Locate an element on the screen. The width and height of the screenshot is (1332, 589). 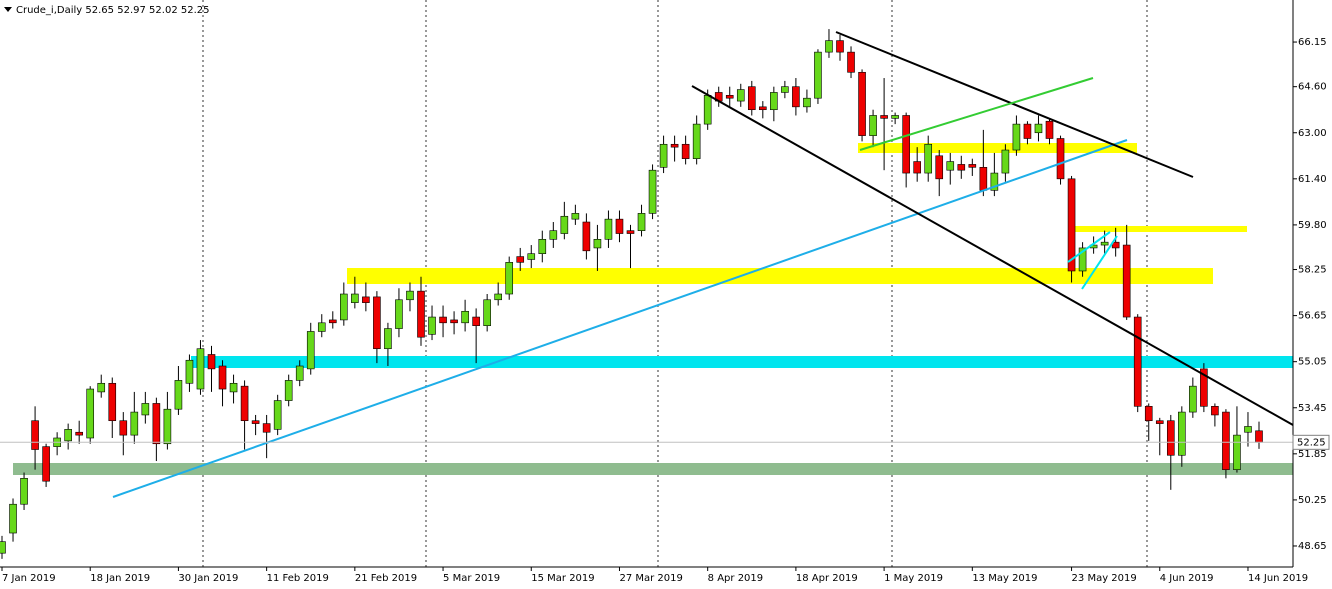
x-tick-label: 7 Jan 2019 is located at coordinates (29, 578).